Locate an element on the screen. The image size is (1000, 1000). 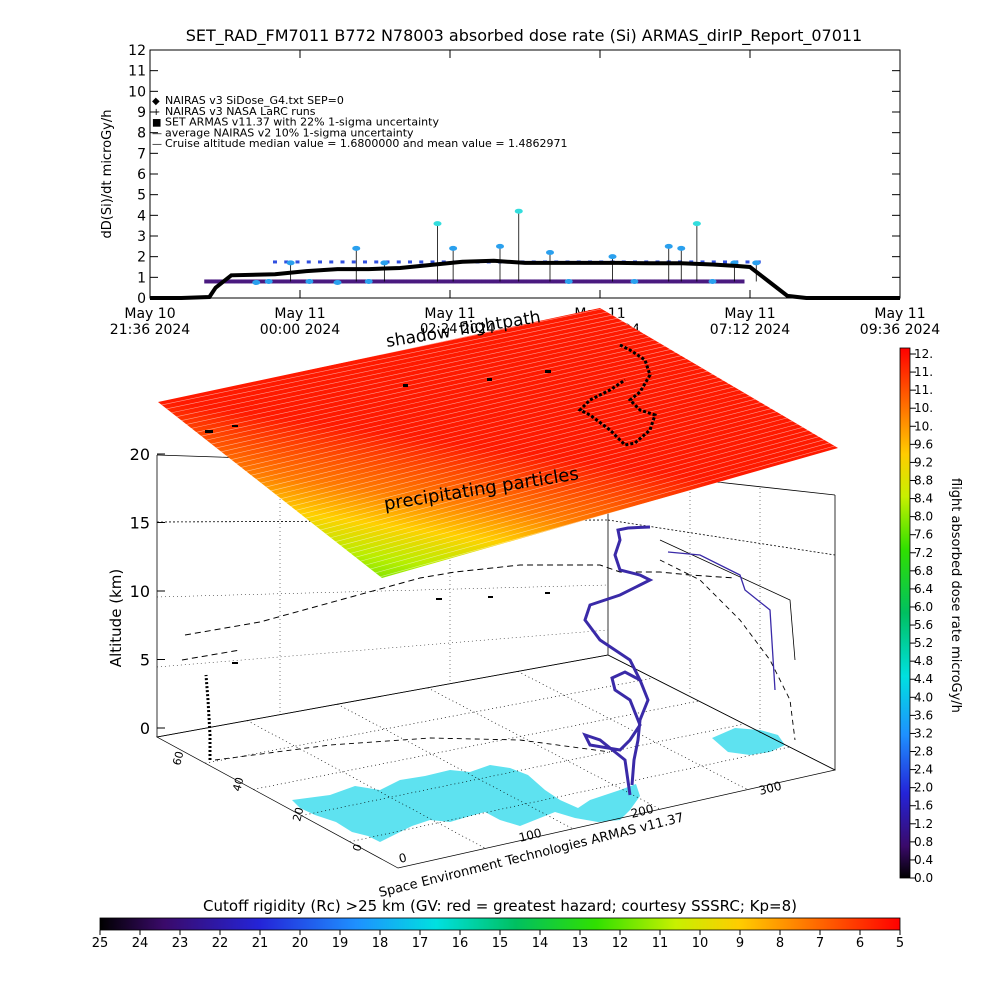
rigidity-tick-label: 24 is located at coordinates (140, 943).